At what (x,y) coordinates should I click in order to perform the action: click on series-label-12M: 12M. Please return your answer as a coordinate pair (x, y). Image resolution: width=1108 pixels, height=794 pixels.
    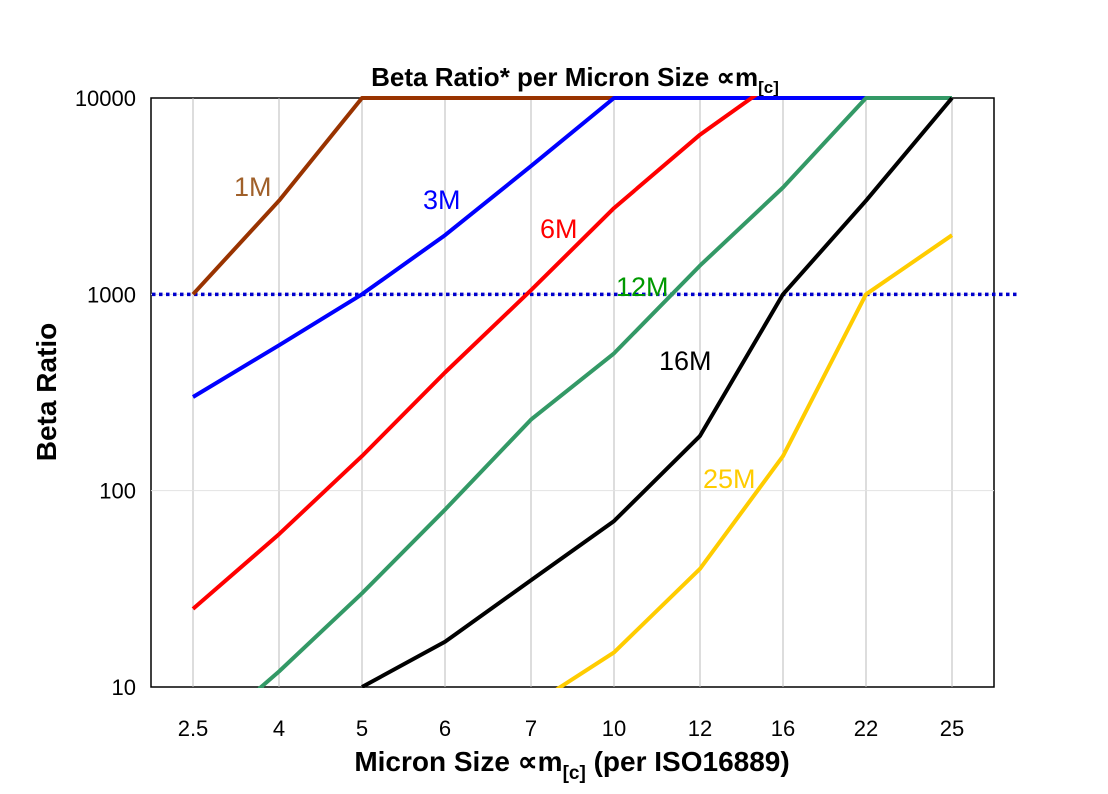
    Looking at the image, I should click on (642, 287).